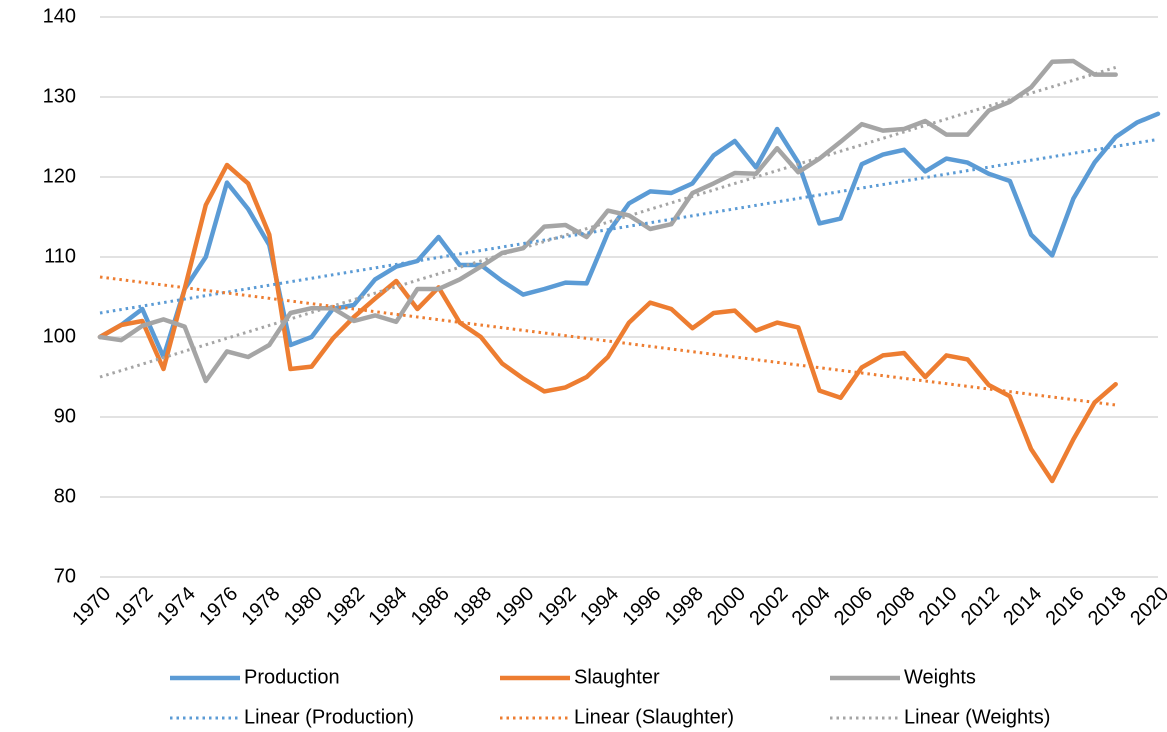 The height and width of the screenshot is (732, 1167). What do you see at coordinates (303, 606) in the screenshot?
I see `x-tick-label: 1980` at bounding box center [303, 606].